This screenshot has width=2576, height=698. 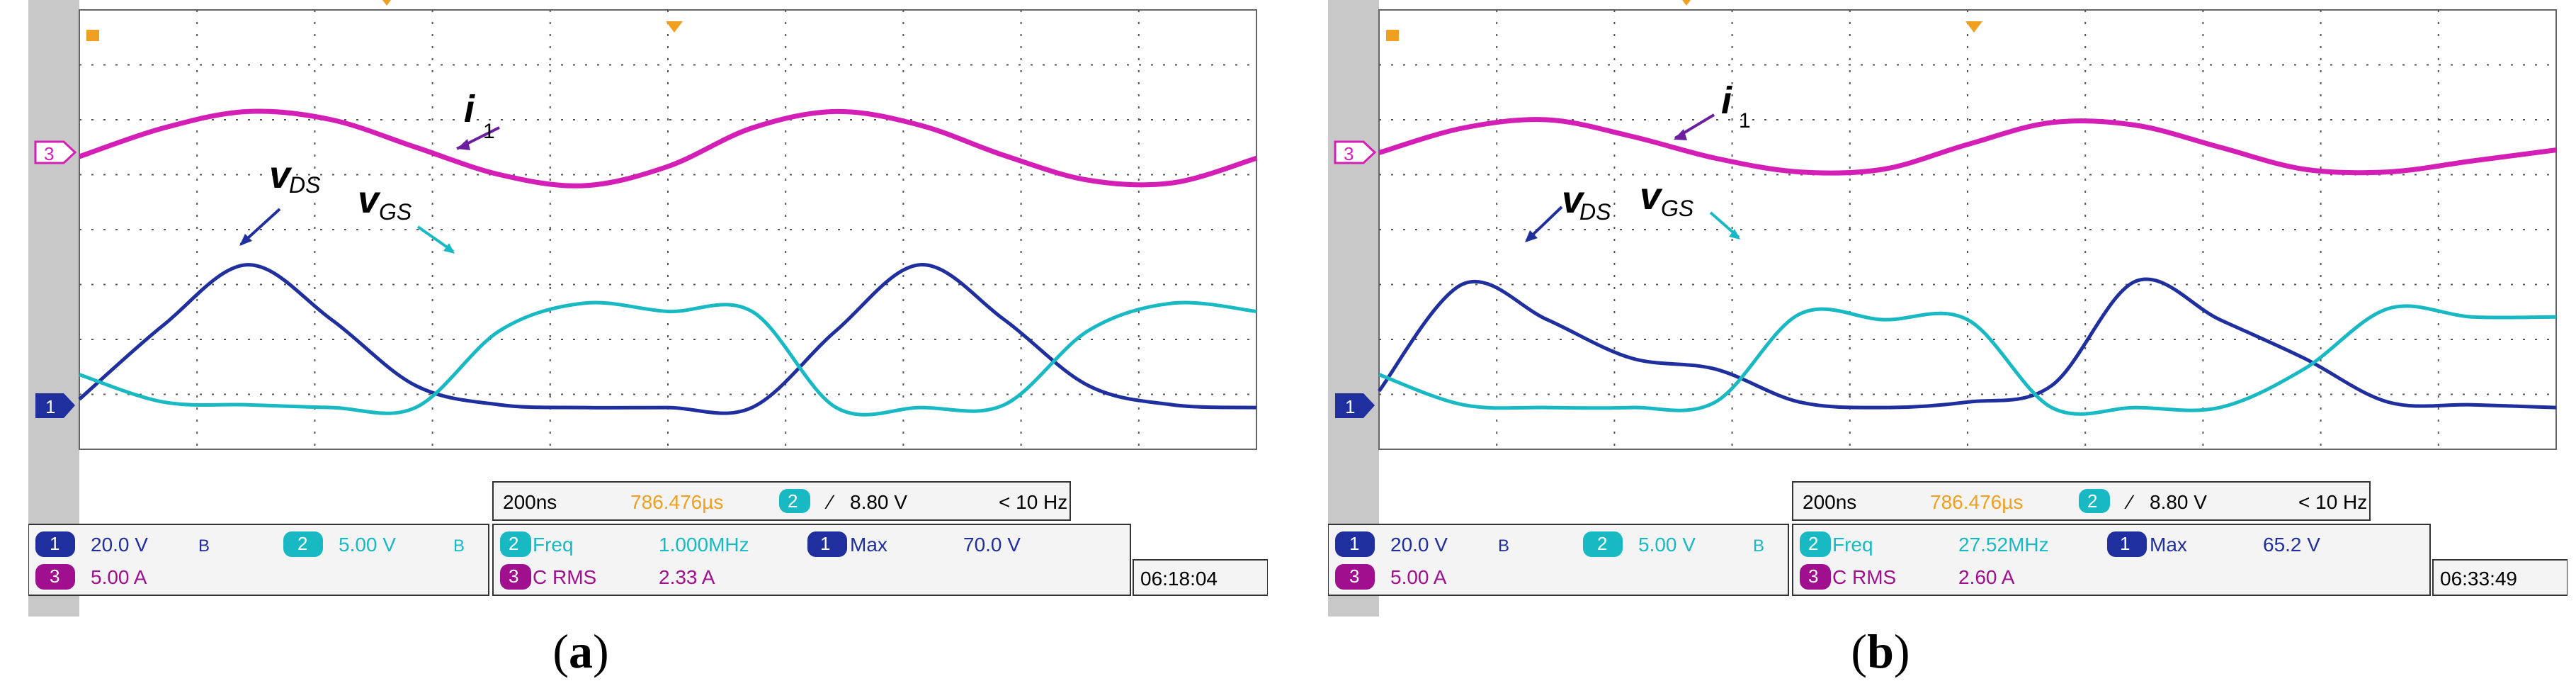 I want to click on timestamp-box: 06:18:04, so click(x=1200, y=577).